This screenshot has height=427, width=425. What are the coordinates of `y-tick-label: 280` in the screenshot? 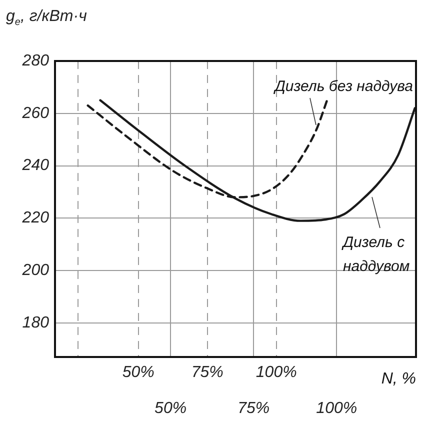 It's located at (35, 61).